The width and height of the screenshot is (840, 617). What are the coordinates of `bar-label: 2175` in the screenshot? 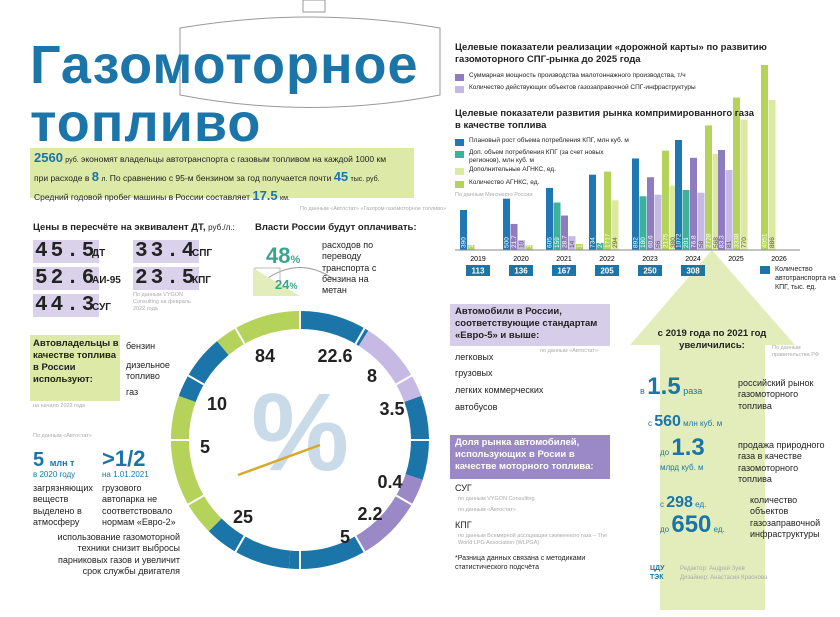 It's located at (666, 240).